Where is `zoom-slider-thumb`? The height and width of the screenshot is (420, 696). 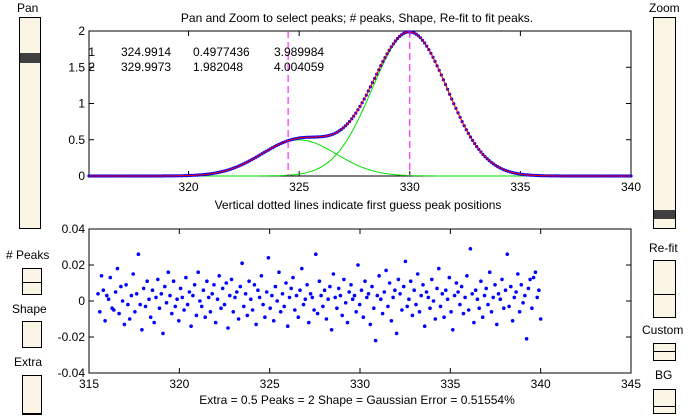 zoom-slider-thumb is located at coordinates (664, 214).